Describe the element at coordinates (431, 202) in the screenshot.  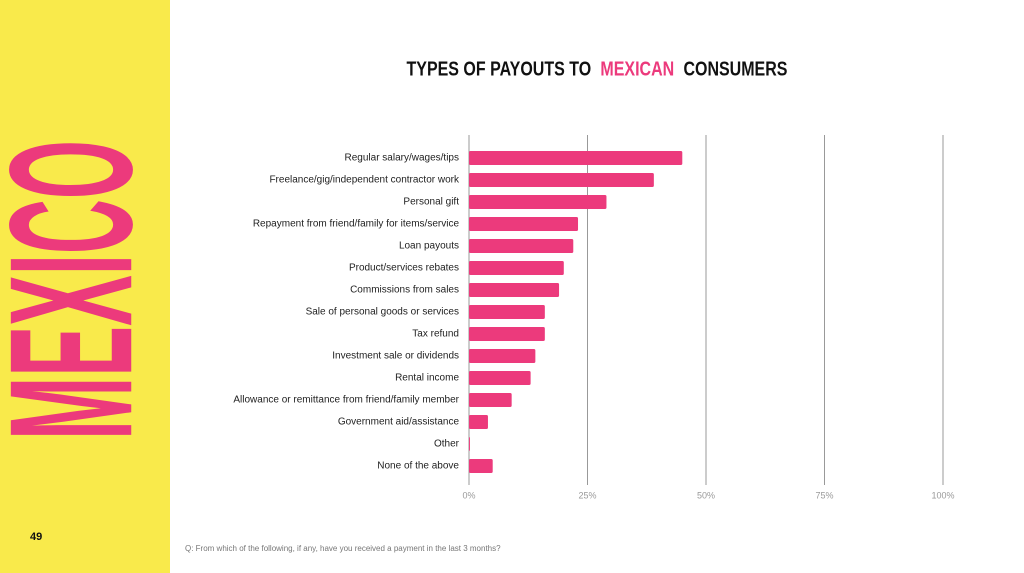
I see `category-label: Personal gift` at that location.